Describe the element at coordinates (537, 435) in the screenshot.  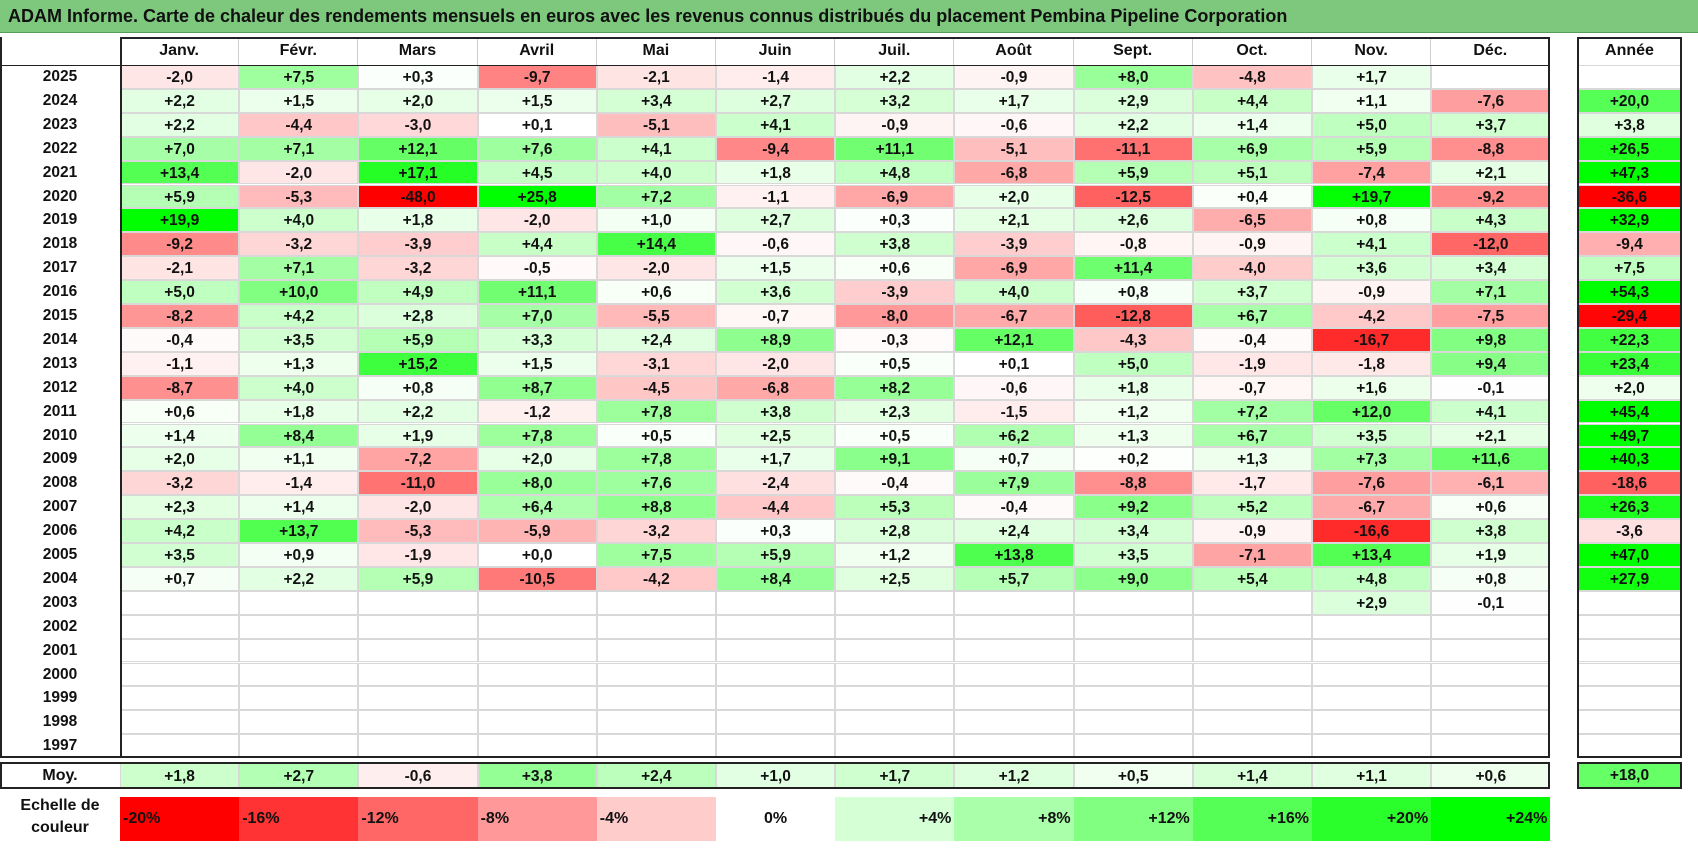
I see `heatmap-cell: +7,8` at that location.